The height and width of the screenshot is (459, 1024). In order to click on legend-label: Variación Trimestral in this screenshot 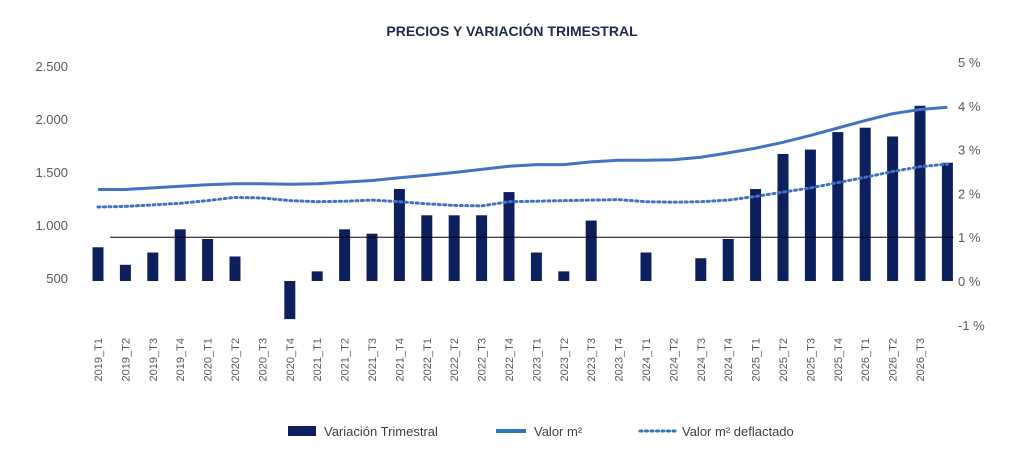, I will do `click(381, 431)`.